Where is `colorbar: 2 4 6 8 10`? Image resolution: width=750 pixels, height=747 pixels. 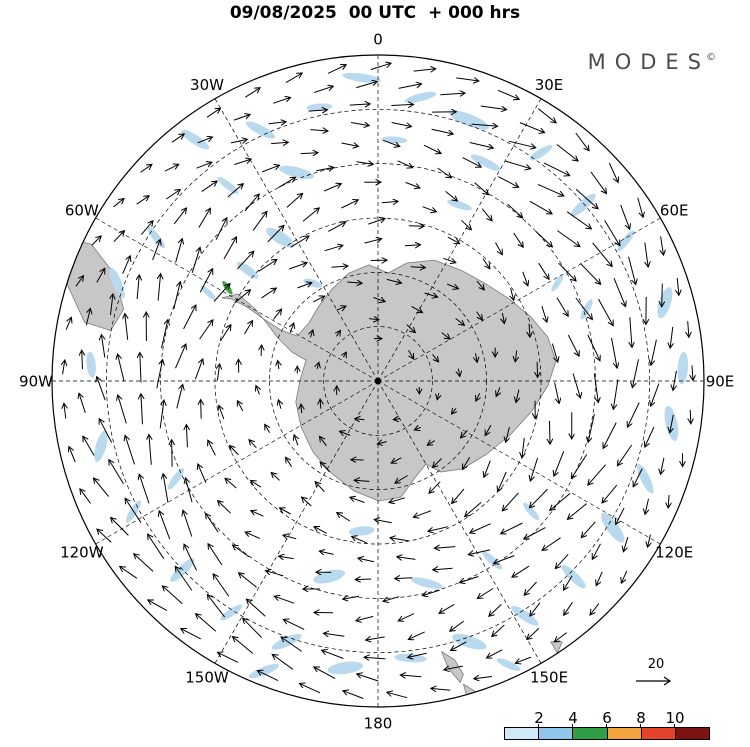
colorbar: 2 4 6 8 10 is located at coordinates (607, 724).